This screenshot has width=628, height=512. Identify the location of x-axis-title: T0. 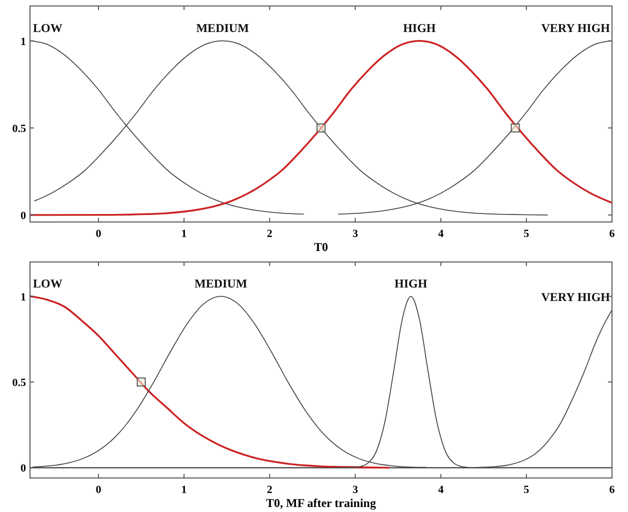
(321, 247).